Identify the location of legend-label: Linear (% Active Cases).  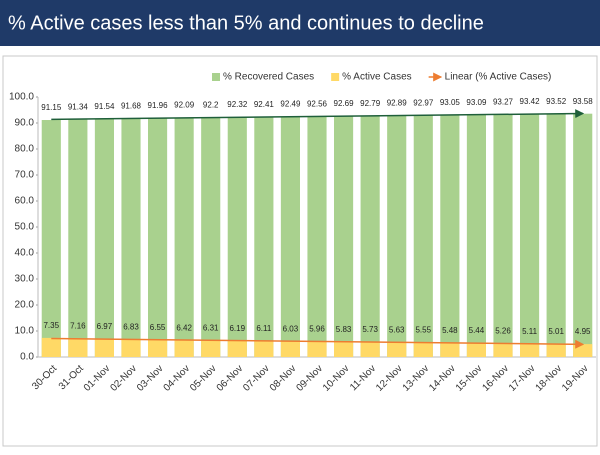
(498, 77).